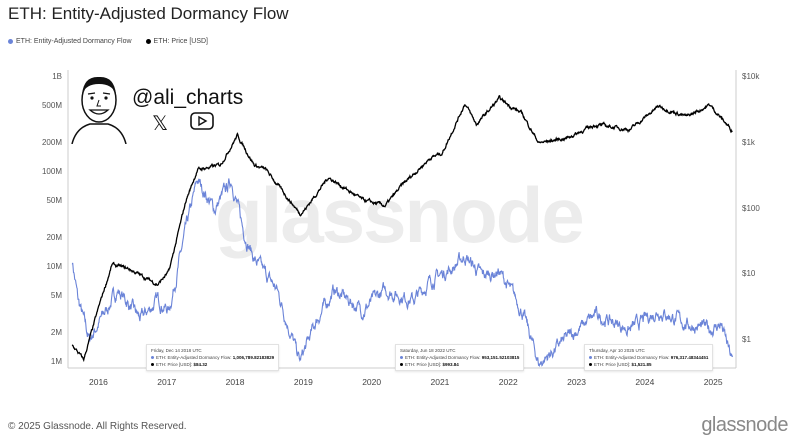 Image resolution: width=800 pixels, height=443 pixels. I want to click on y-left-tick: 1M, so click(56, 361).